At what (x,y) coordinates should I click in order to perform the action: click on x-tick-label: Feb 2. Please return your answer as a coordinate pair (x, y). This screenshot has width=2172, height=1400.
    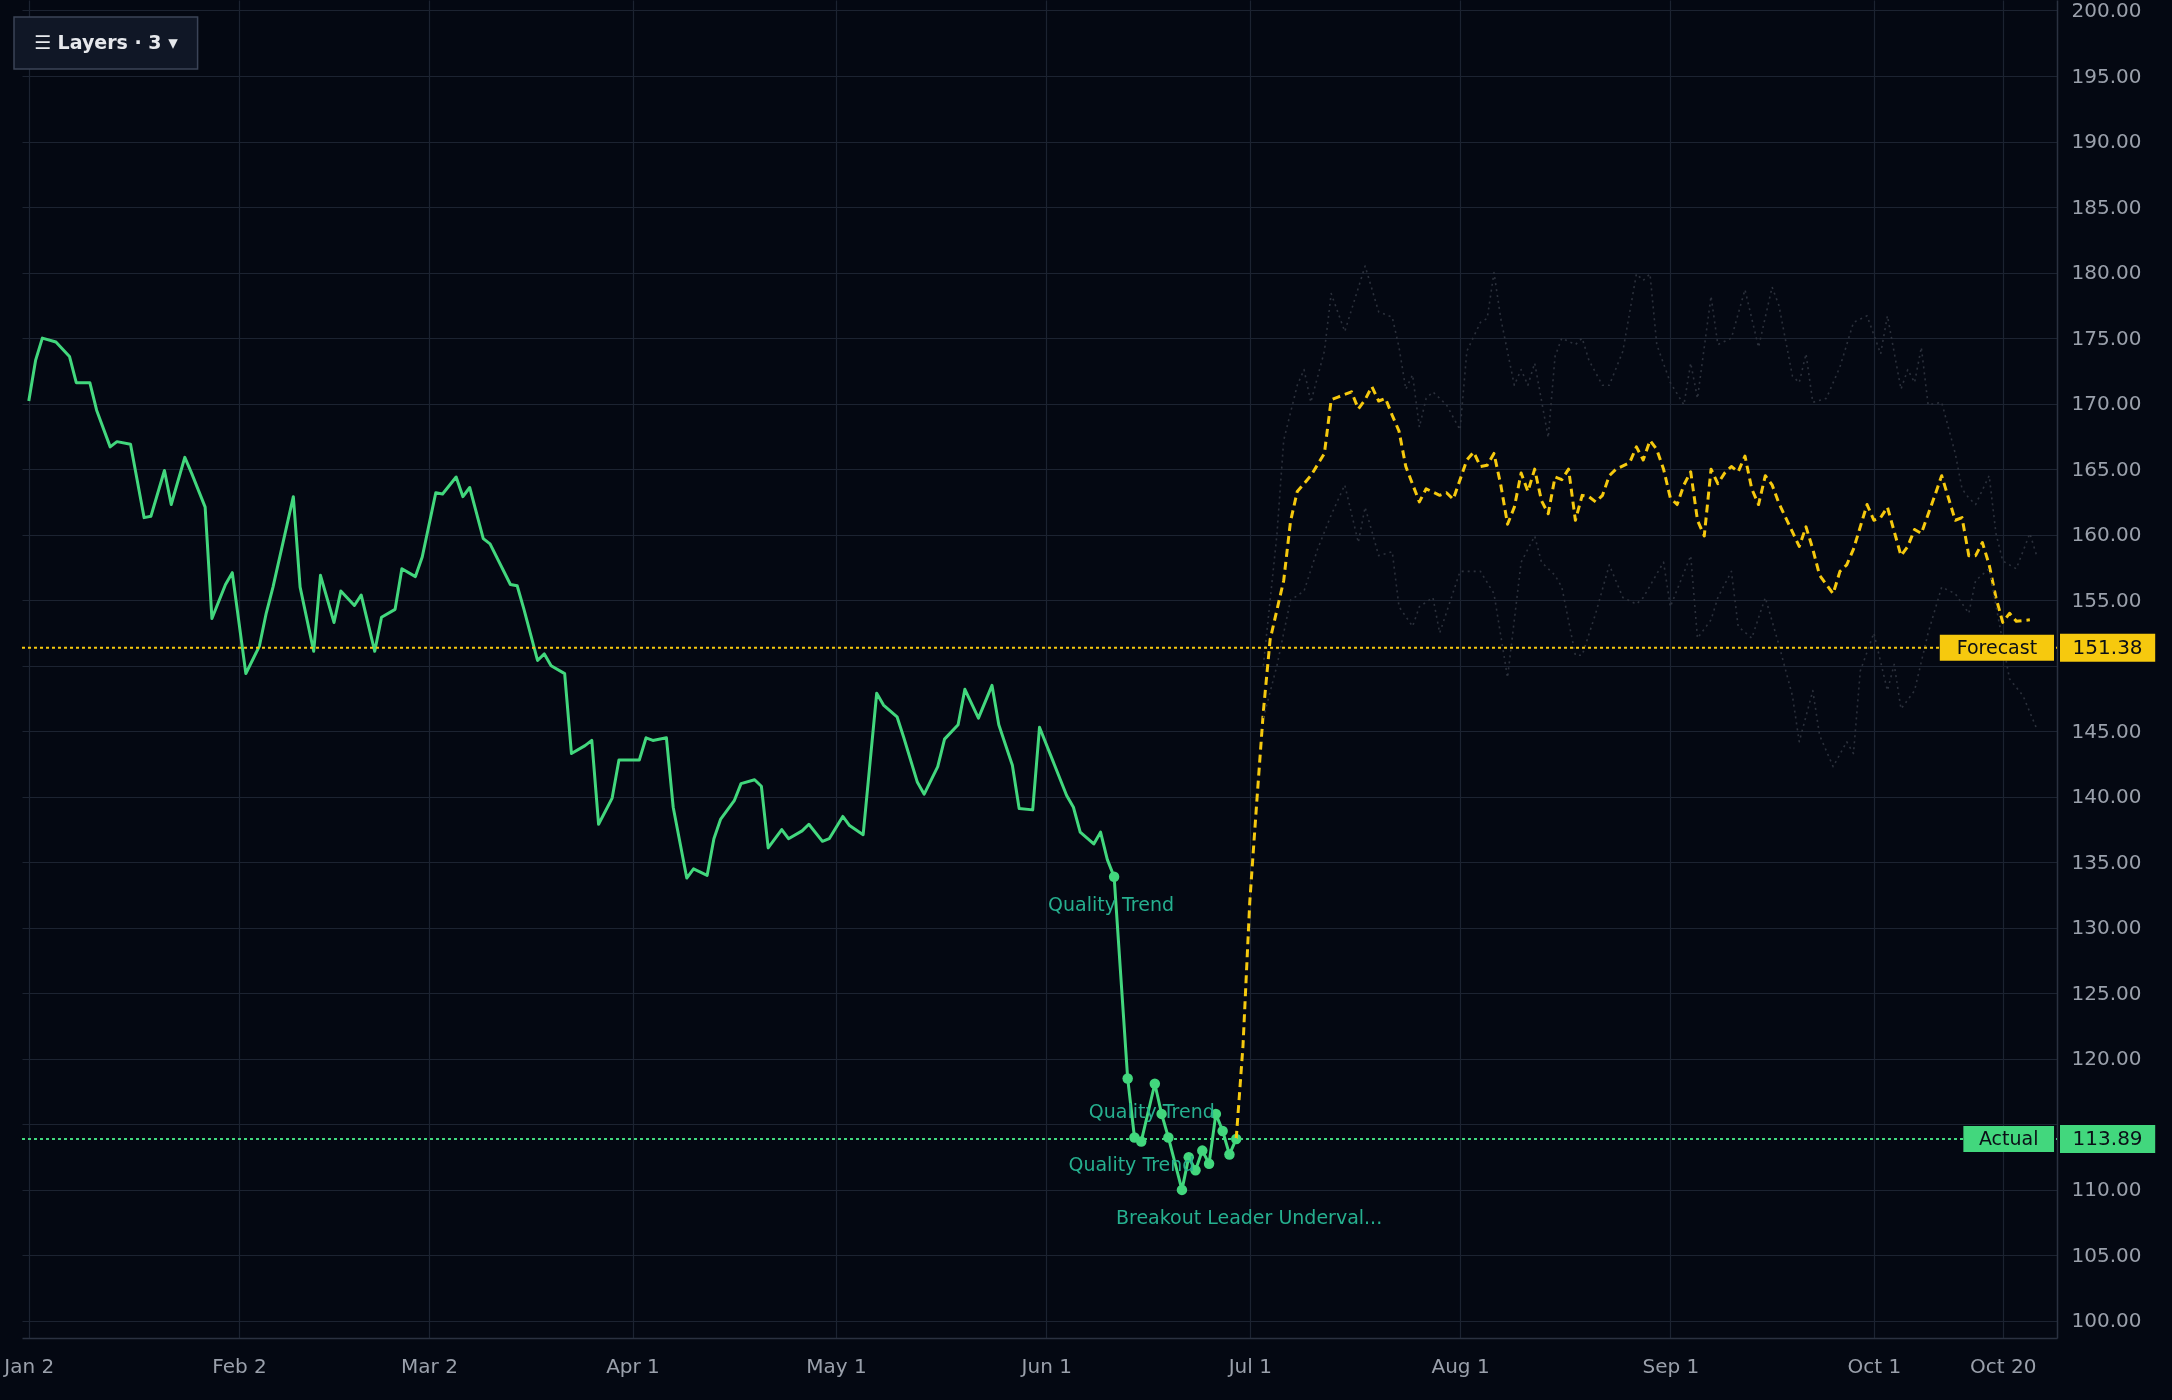
    Looking at the image, I should click on (239, 1365).